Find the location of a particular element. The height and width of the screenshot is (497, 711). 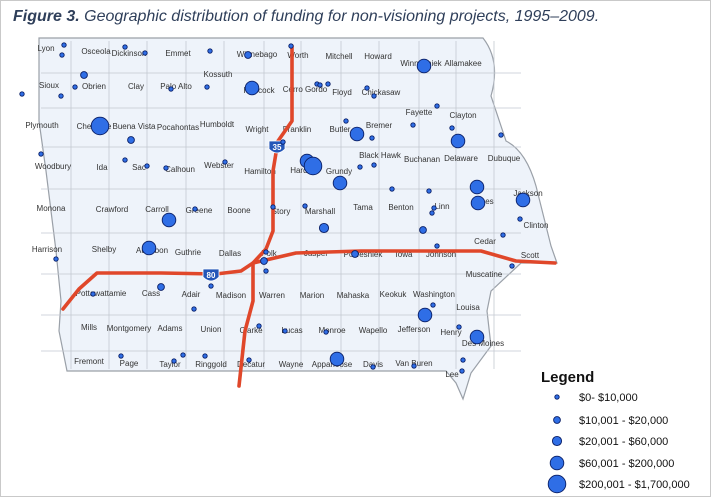

county-label-wayne: Wayne is located at coordinates (291, 364).